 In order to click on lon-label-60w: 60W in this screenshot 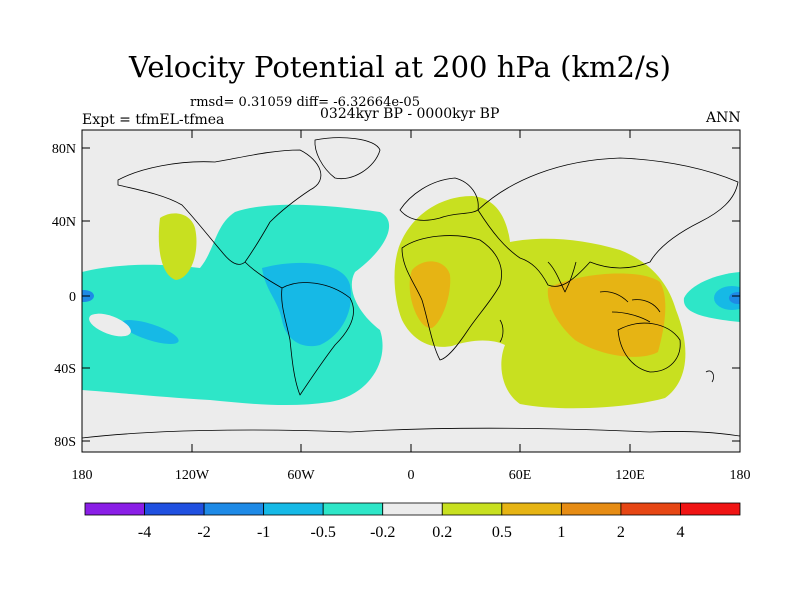, I will do `click(301, 475)`.